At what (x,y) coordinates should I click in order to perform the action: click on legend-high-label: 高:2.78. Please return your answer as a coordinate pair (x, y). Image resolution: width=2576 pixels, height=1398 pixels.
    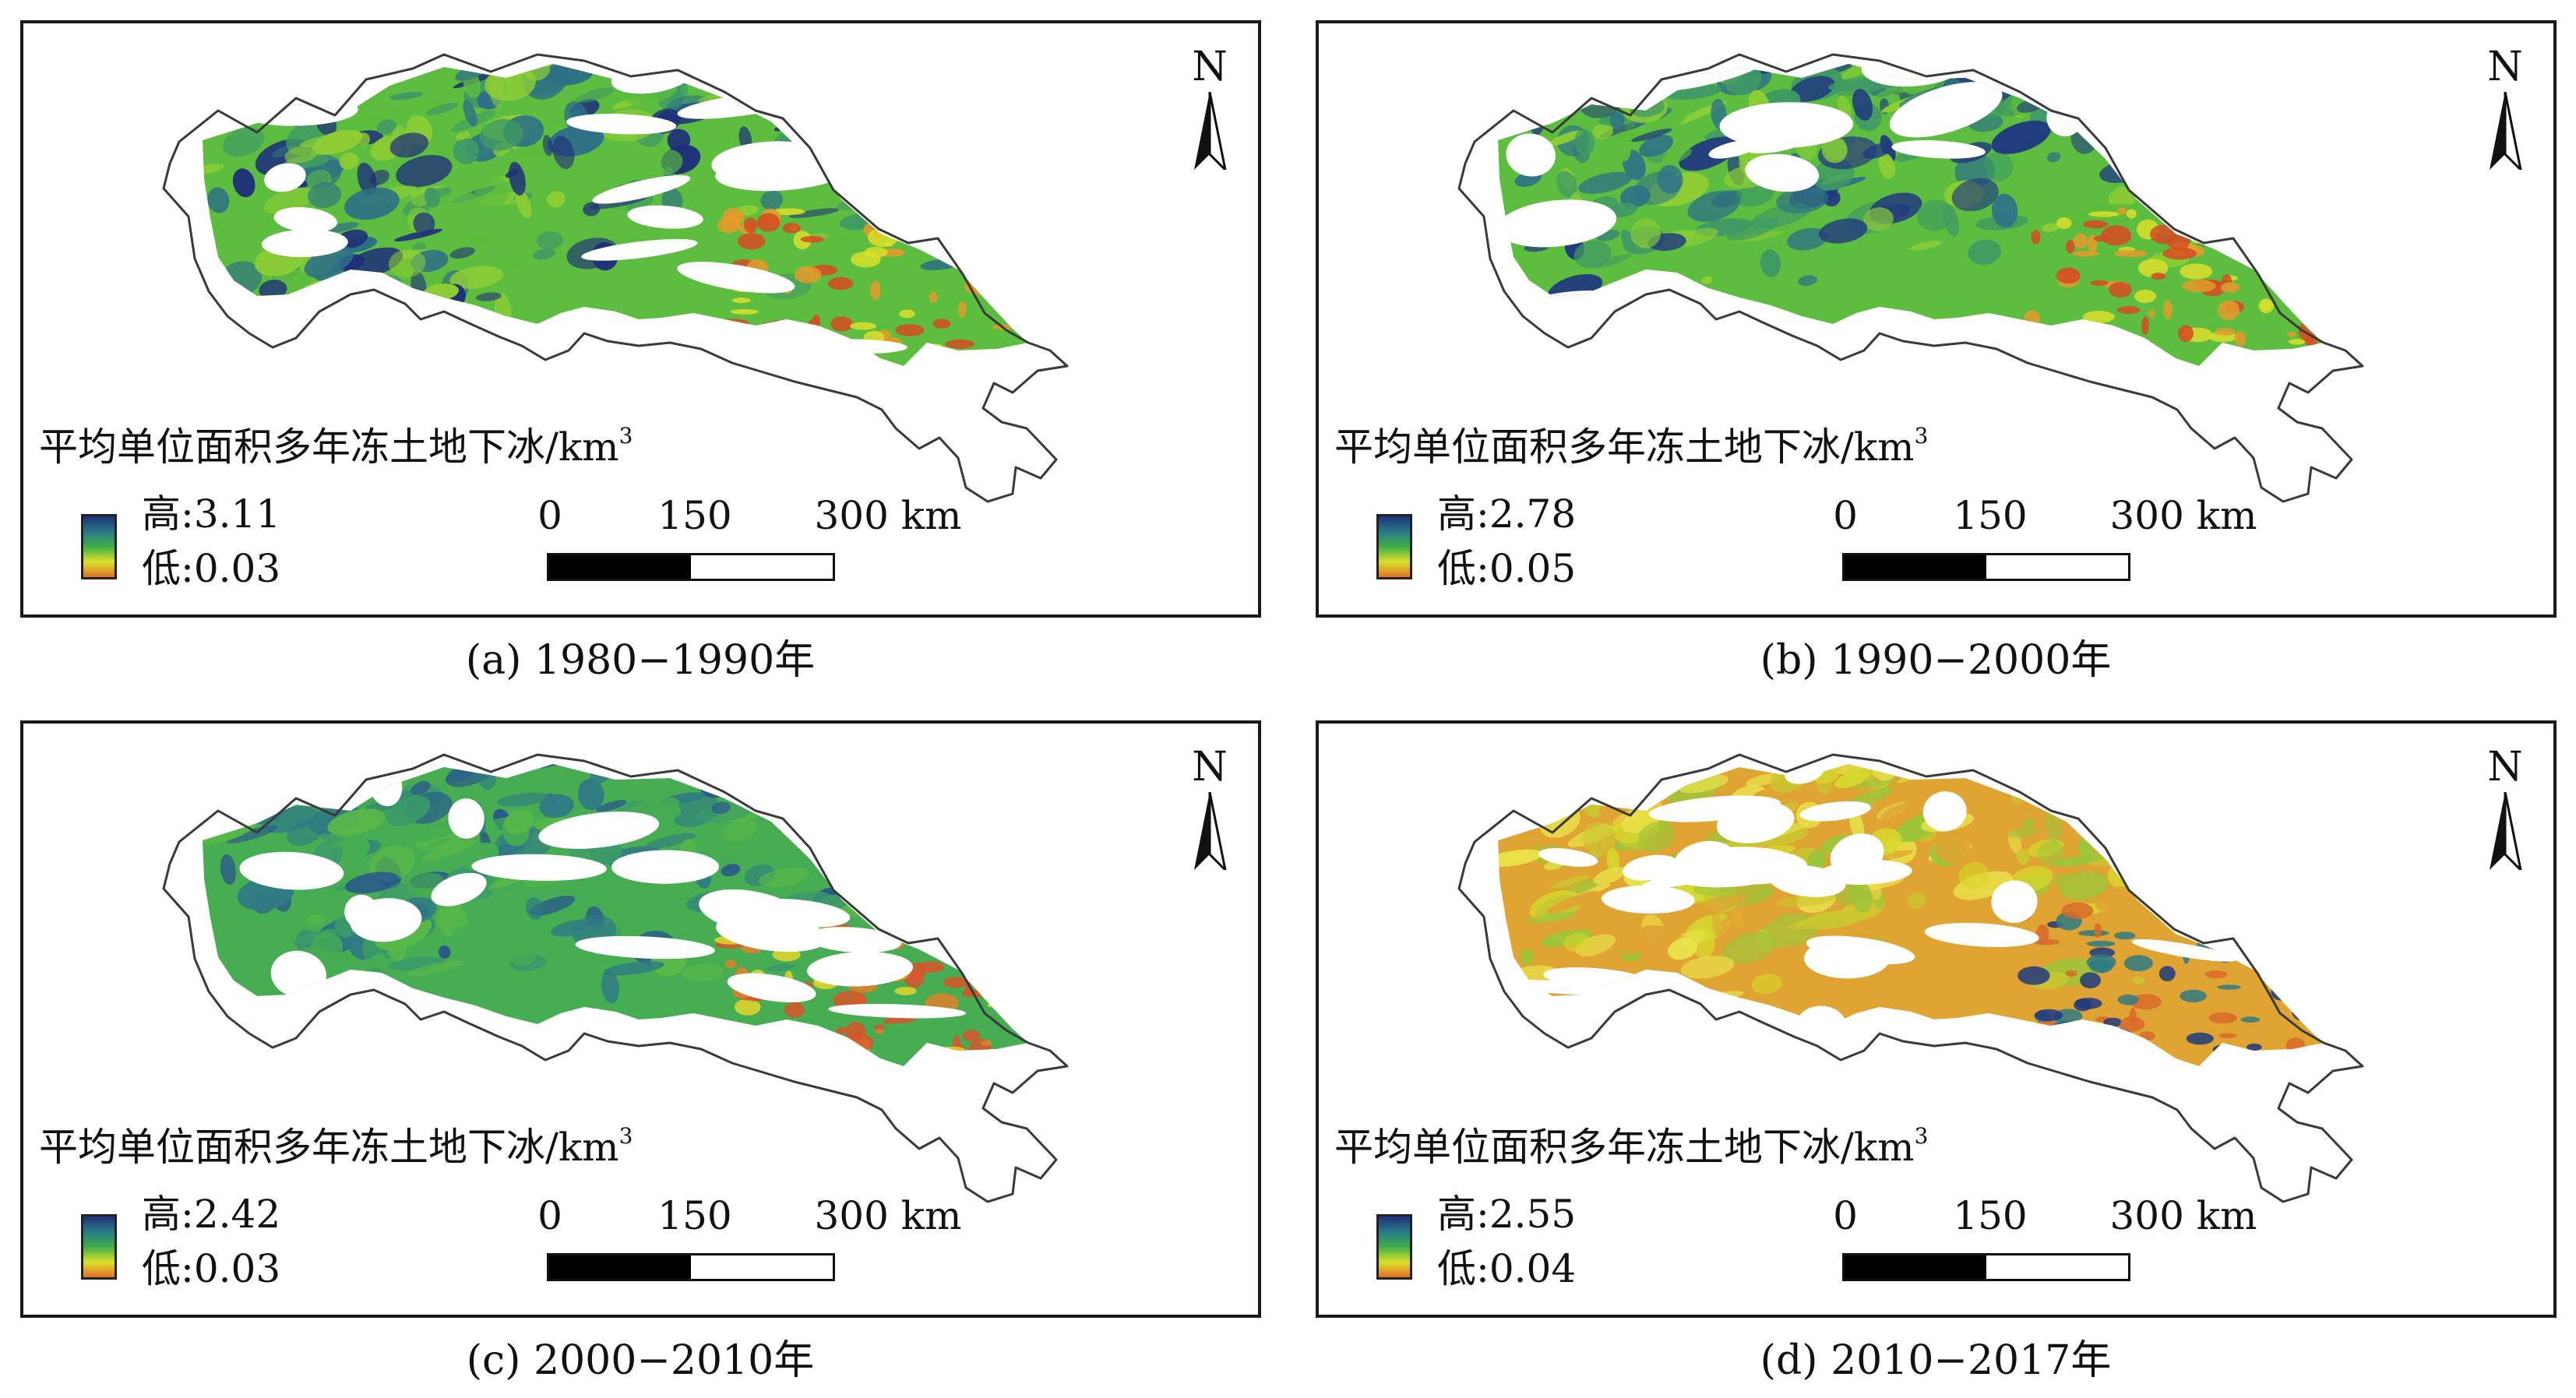
    Looking at the image, I should click on (1507, 514).